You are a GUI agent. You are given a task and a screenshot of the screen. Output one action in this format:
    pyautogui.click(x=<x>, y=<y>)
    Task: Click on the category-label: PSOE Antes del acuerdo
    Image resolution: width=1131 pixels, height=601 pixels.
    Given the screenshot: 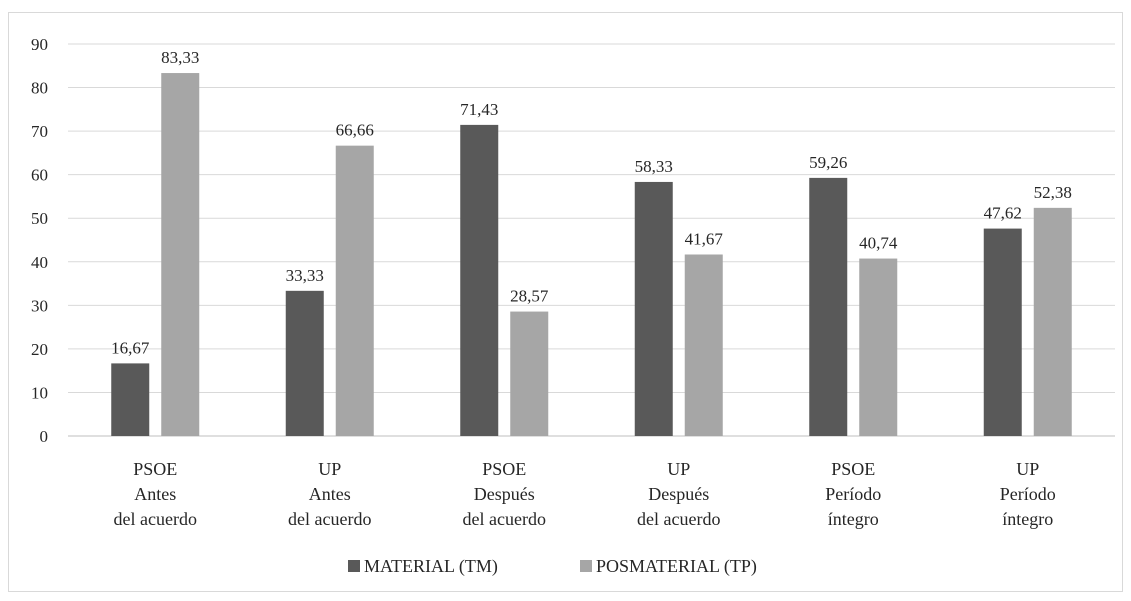 What is the action you would take?
    pyautogui.click(x=155, y=494)
    